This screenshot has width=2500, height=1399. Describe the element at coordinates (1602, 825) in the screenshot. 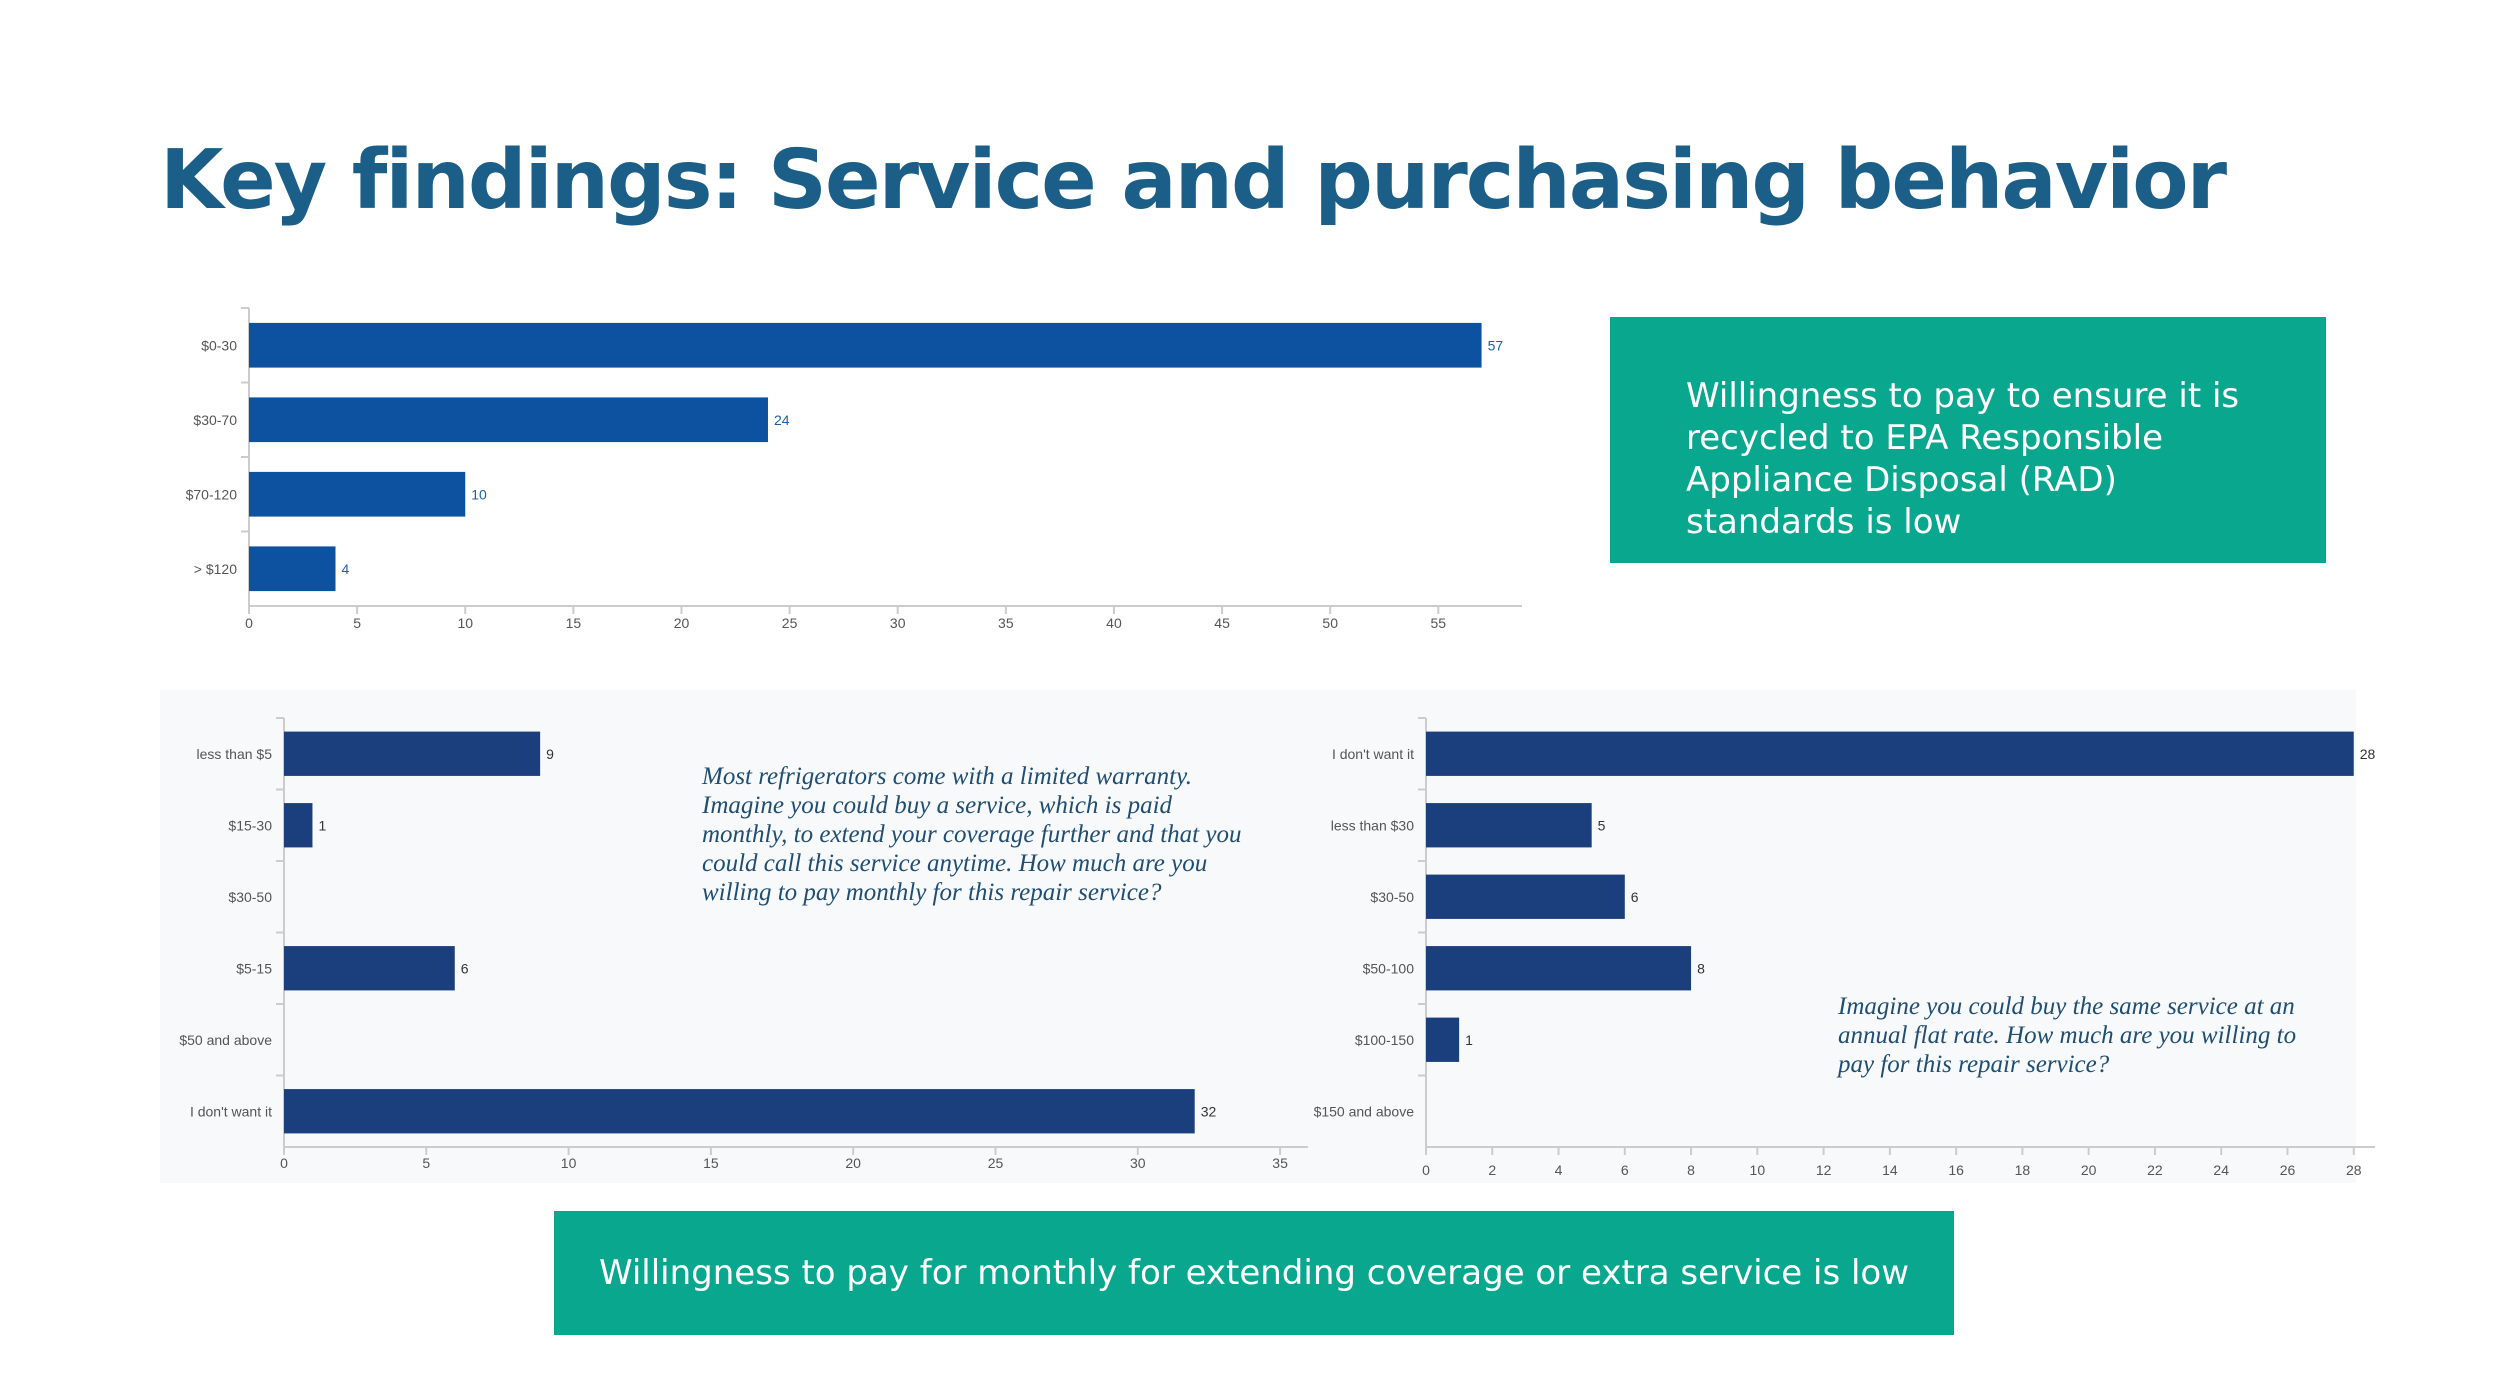

I see `bar-value-label: 5` at that location.